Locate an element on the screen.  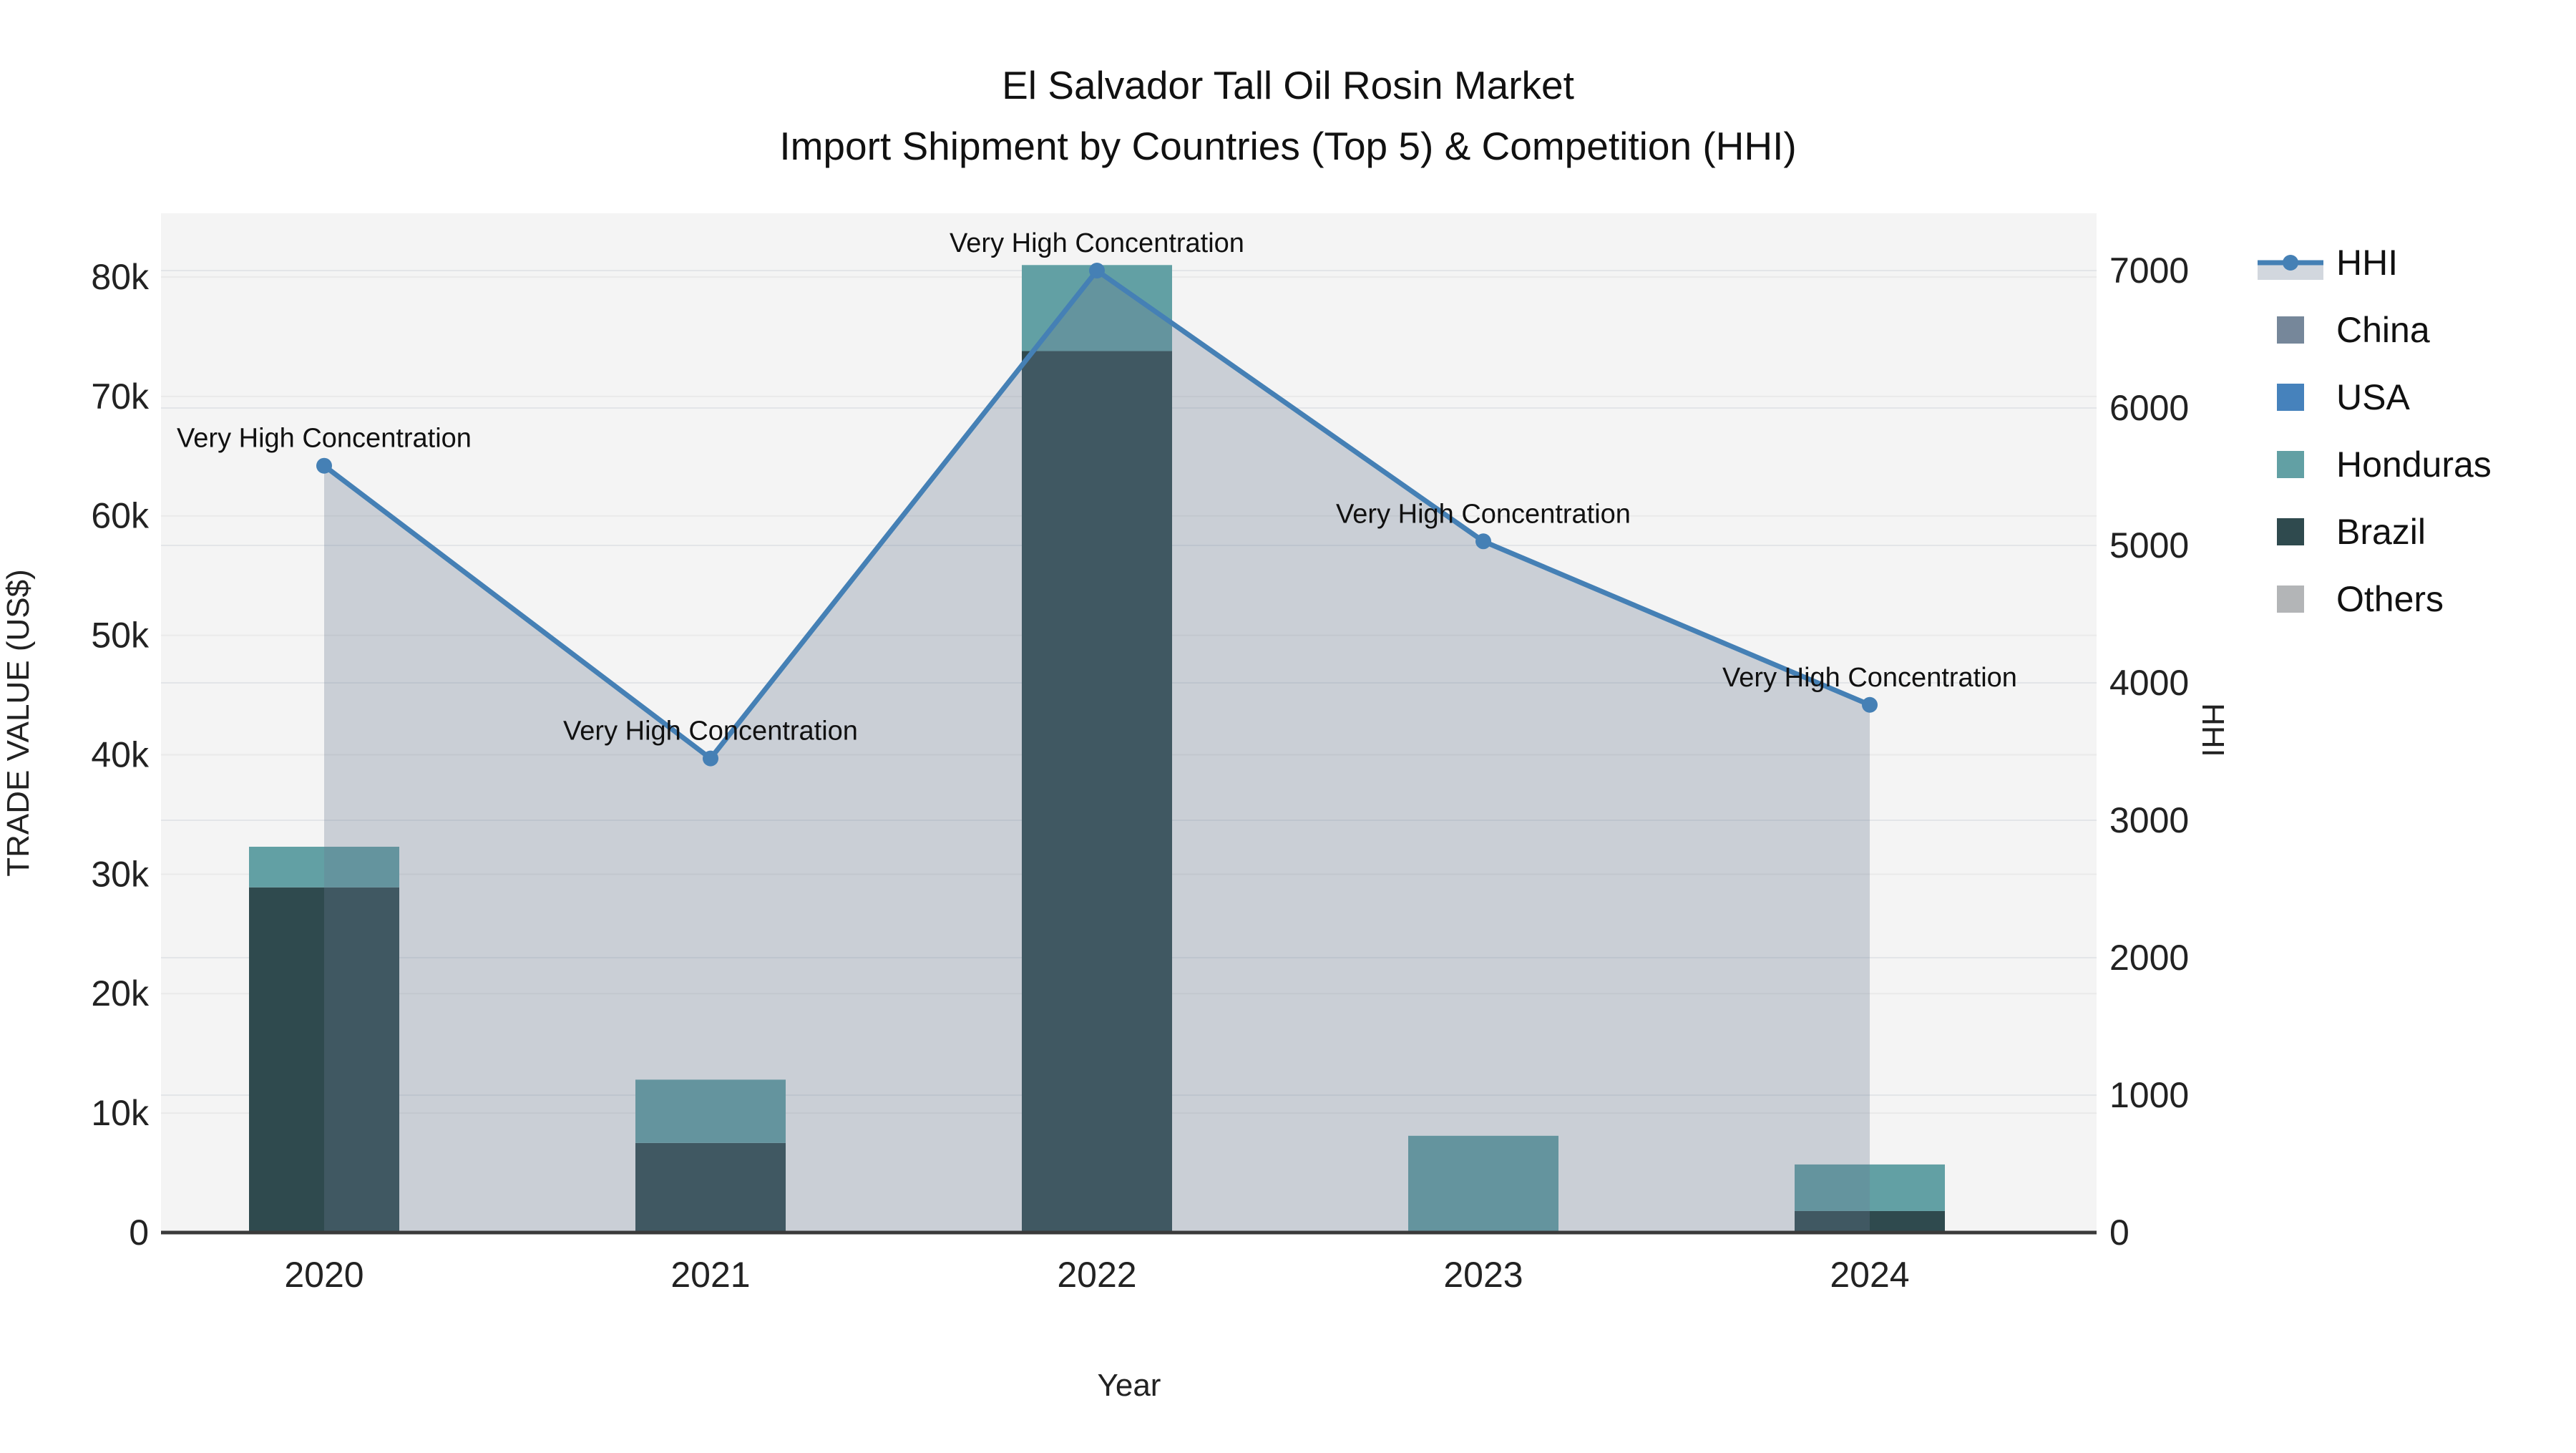
y-left-tick-40k: 40k is located at coordinates (120, 754).